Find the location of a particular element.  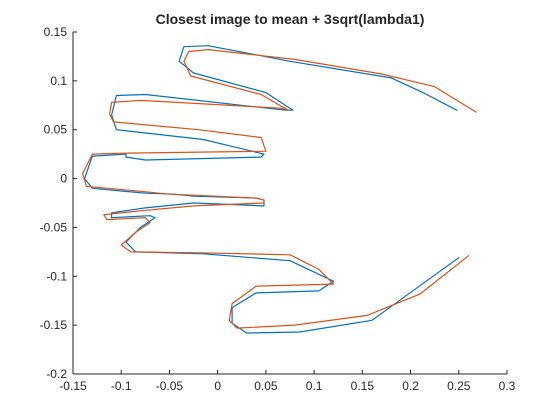

y-tick-label: -0.15 is located at coordinates (54, 325).